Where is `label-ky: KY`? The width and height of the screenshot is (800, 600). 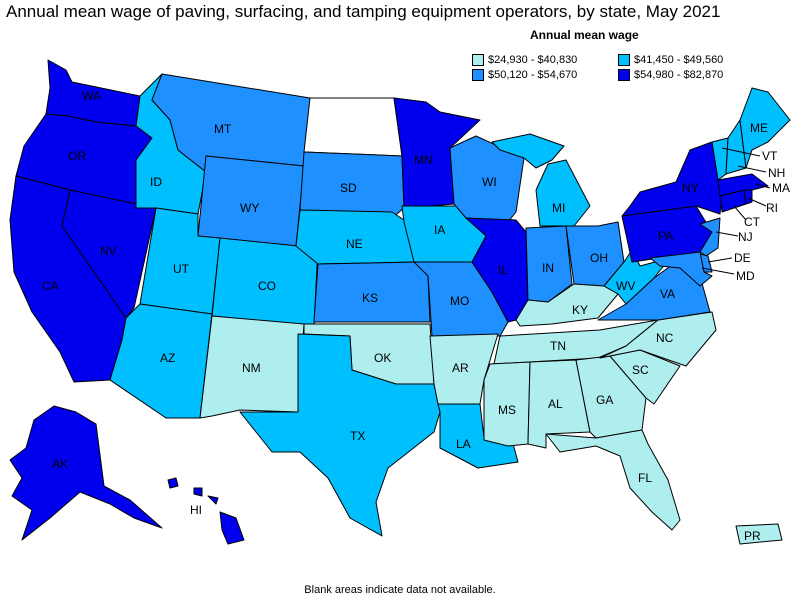 label-ky: KY is located at coordinates (580, 310).